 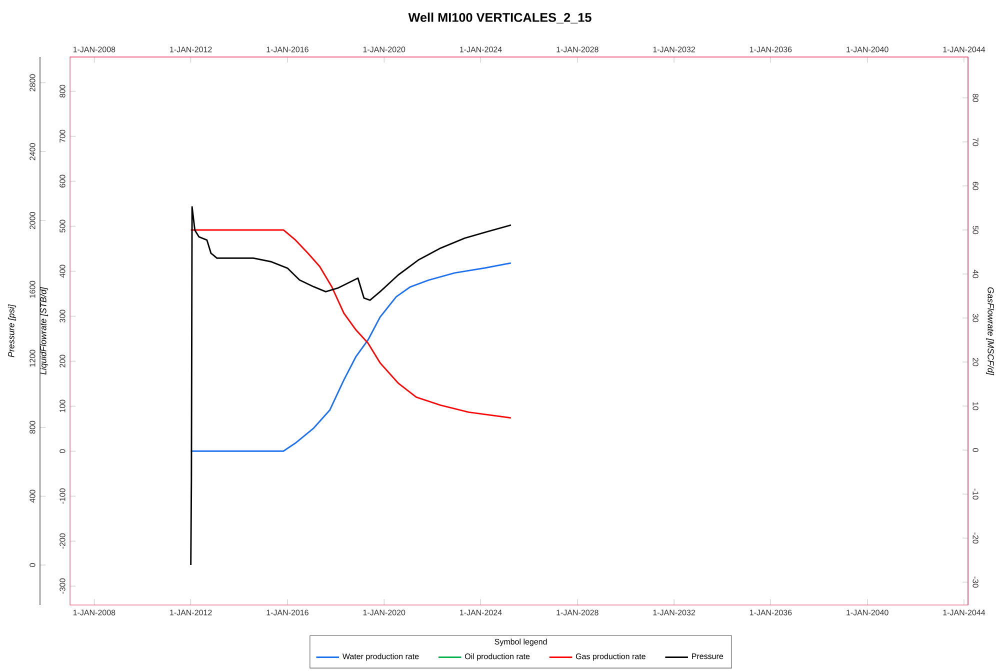 I want to click on y-tick-label: -200, so click(x=63, y=541).